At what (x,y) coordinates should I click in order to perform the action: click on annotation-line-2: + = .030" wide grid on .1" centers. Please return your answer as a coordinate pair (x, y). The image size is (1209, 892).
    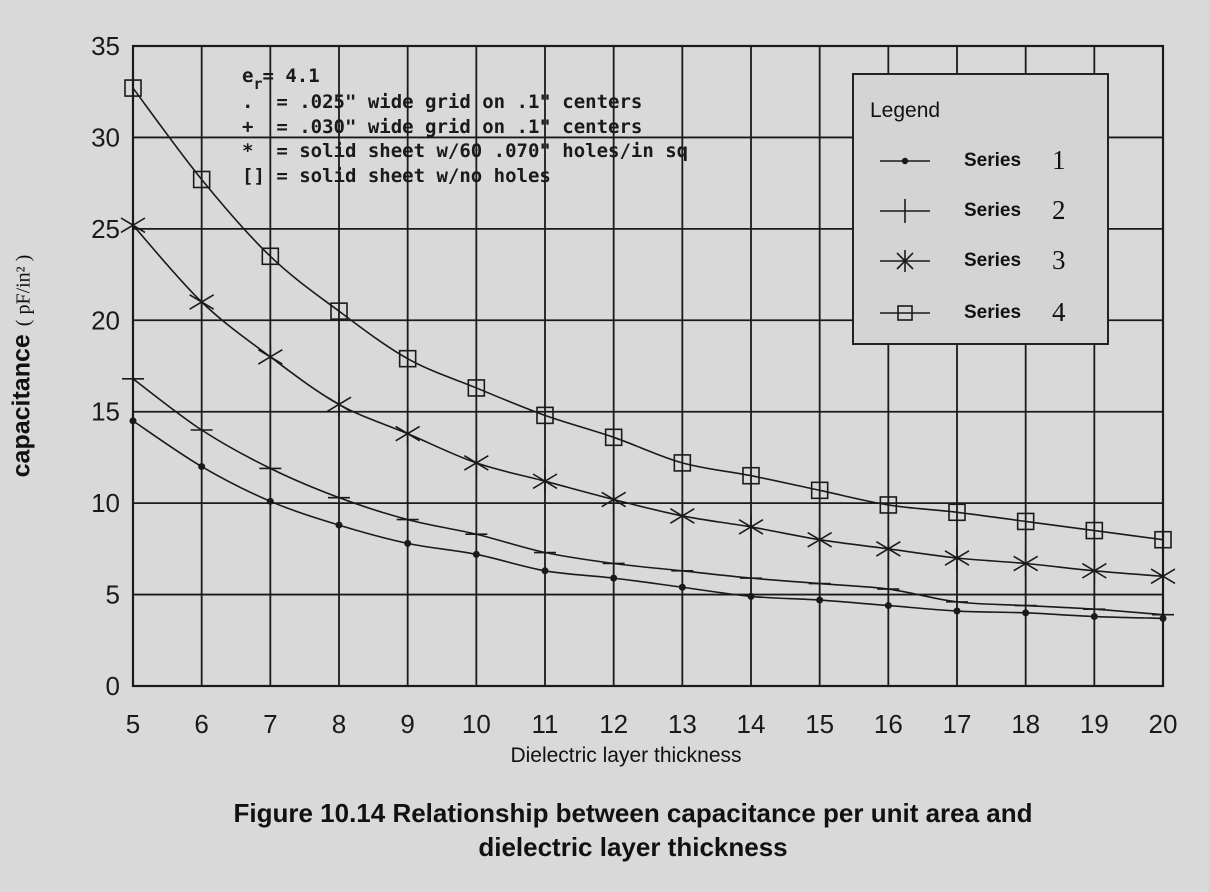
    Looking at the image, I should click on (442, 127).